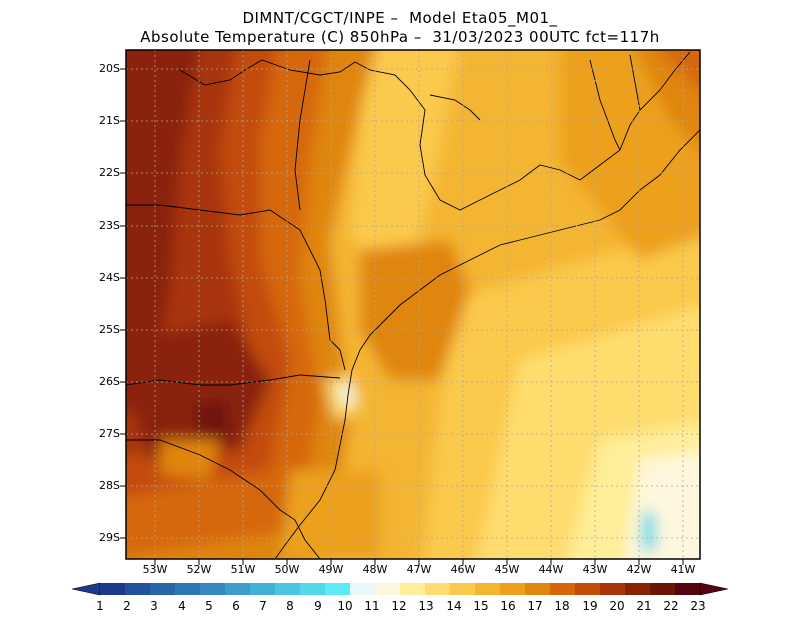  What do you see at coordinates (154, 606) in the screenshot?
I see `colorbar-label: 3` at bounding box center [154, 606].